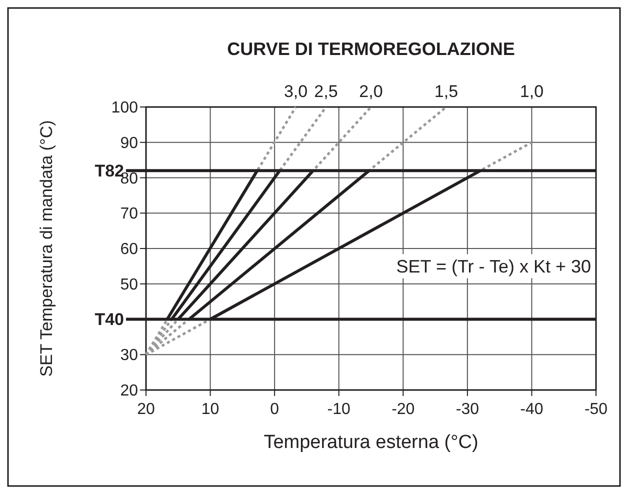 The width and height of the screenshot is (624, 492). I want to click on x-tick-label: -50, so click(596, 409).